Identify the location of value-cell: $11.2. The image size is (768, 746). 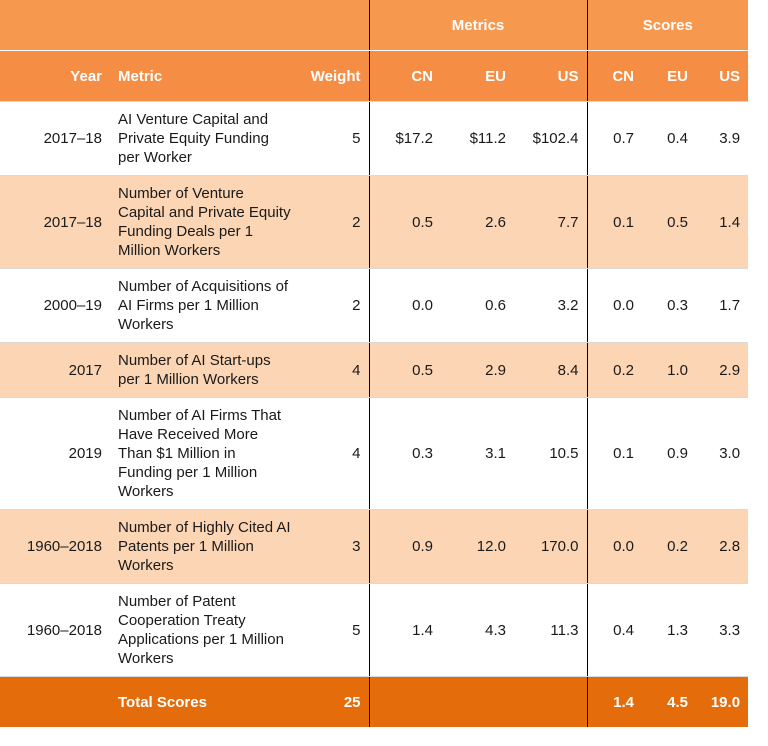
(477, 138).